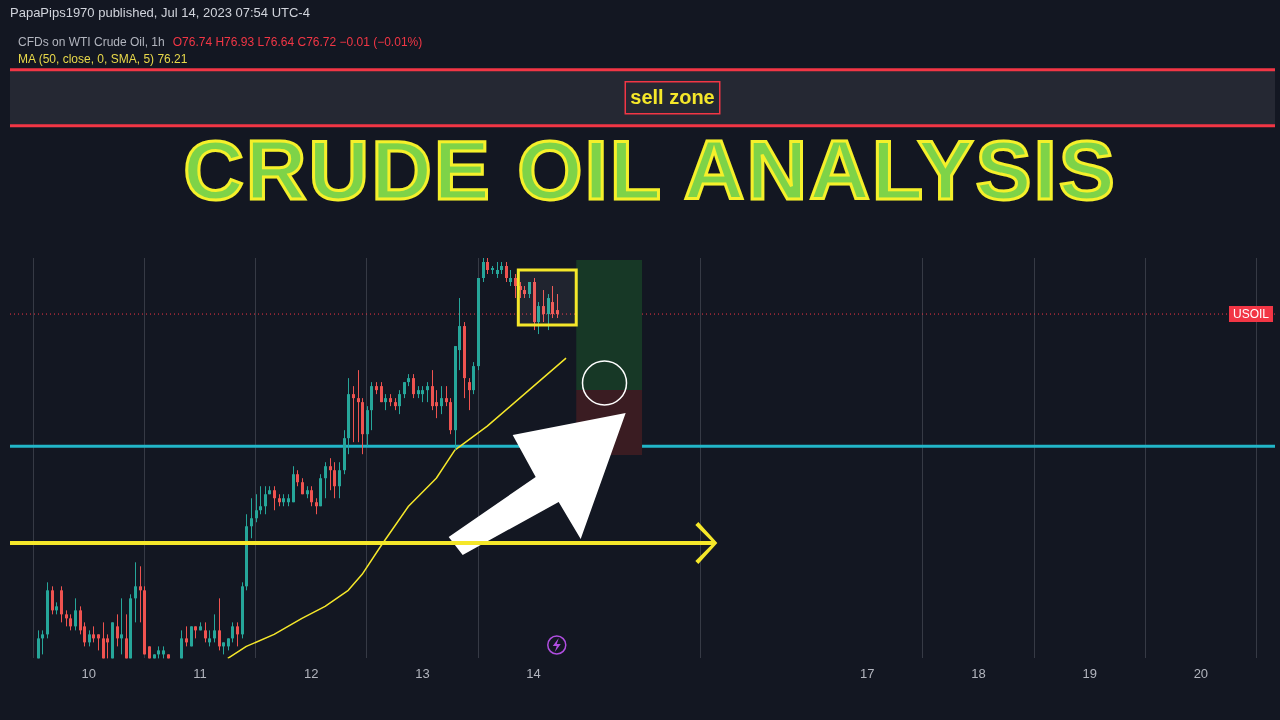  What do you see at coordinates (89, 673) in the screenshot?
I see `x-tick-label: 10` at bounding box center [89, 673].